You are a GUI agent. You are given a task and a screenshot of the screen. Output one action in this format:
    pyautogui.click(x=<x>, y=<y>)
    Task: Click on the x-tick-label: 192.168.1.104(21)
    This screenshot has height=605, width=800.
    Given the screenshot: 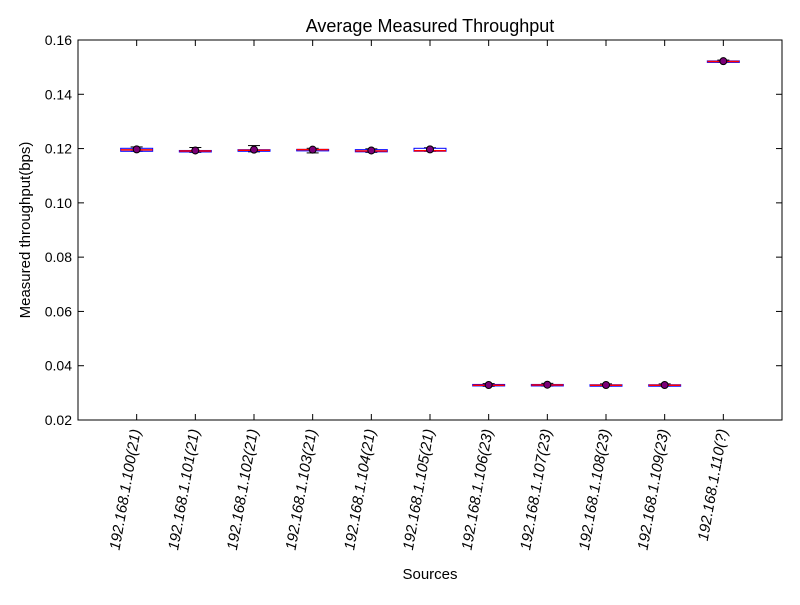 What is the action you would take?
    pyautogui.click(x=360, y=490)
    